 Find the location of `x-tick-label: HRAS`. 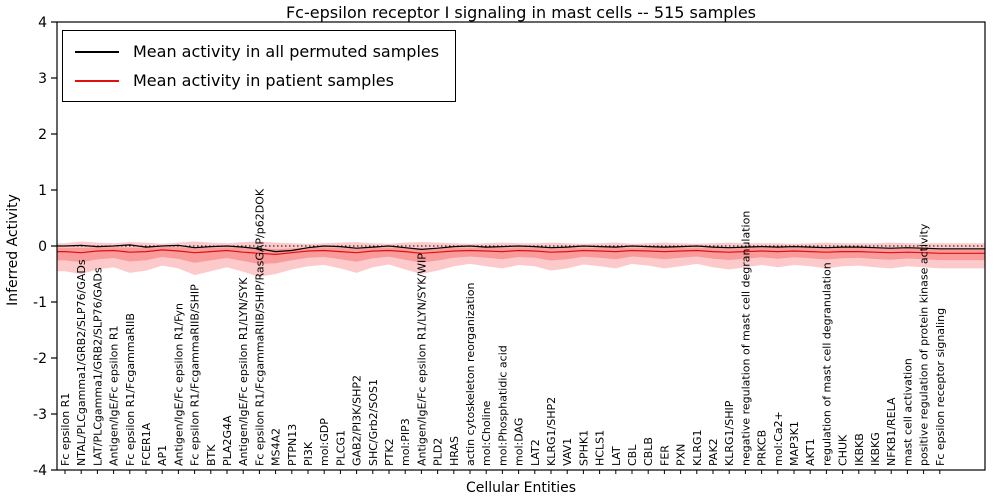

x-tick-label: HRAS is located at coordinates (454, 451).